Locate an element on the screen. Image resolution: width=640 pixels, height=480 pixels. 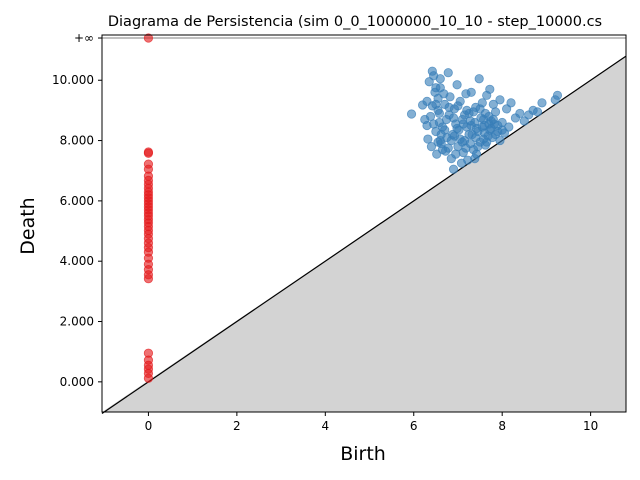
y-axis: 0.000 2.000 4.000 6.000 8.000 10.000 +∞ is located at coordinates (77, 210).